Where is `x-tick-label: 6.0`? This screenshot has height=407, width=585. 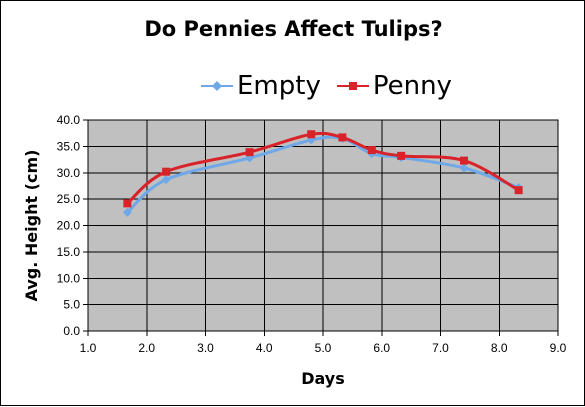 x-tick-label: 6.0 is located at coordinates (381, 348).